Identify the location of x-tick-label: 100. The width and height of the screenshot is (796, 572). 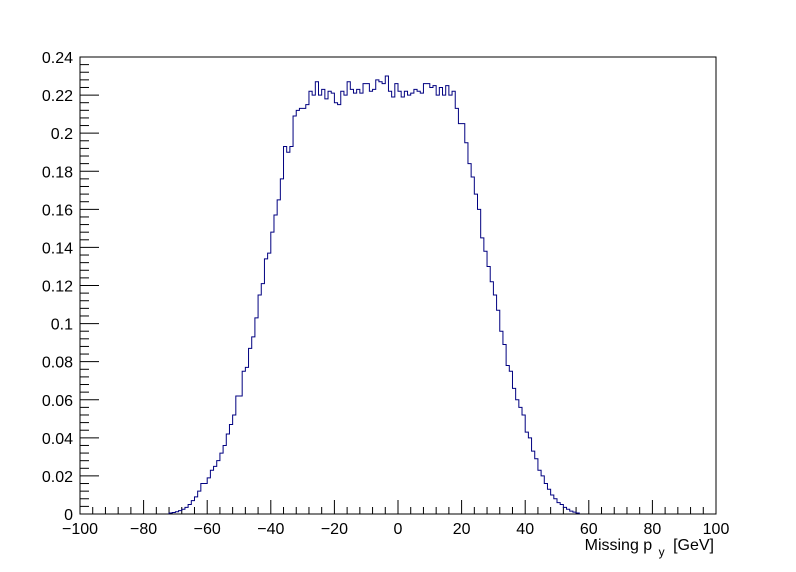
(716, 529).